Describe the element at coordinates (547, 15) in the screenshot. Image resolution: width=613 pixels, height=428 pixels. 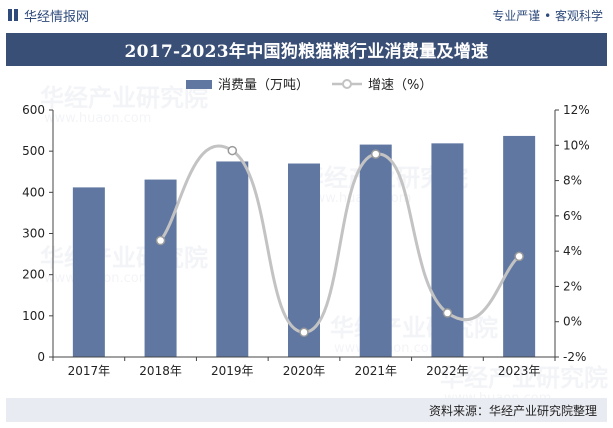
I see `slogan: 专业严谨 • 客观科学` at that location.